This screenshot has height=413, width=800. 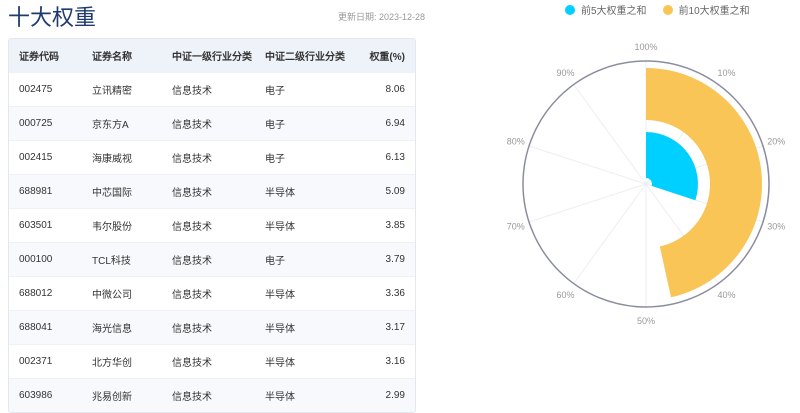 What do you see at coordinates (727, 295) in the screenshot?
I see `tick-label: 40%` at bounding box center [727, 295].